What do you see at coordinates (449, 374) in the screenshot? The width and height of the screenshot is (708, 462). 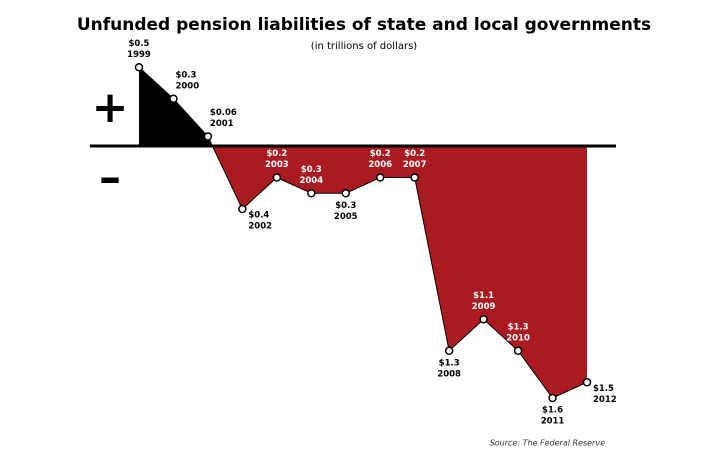 I see `year-label: 2008` at bounding box center [449, 374].